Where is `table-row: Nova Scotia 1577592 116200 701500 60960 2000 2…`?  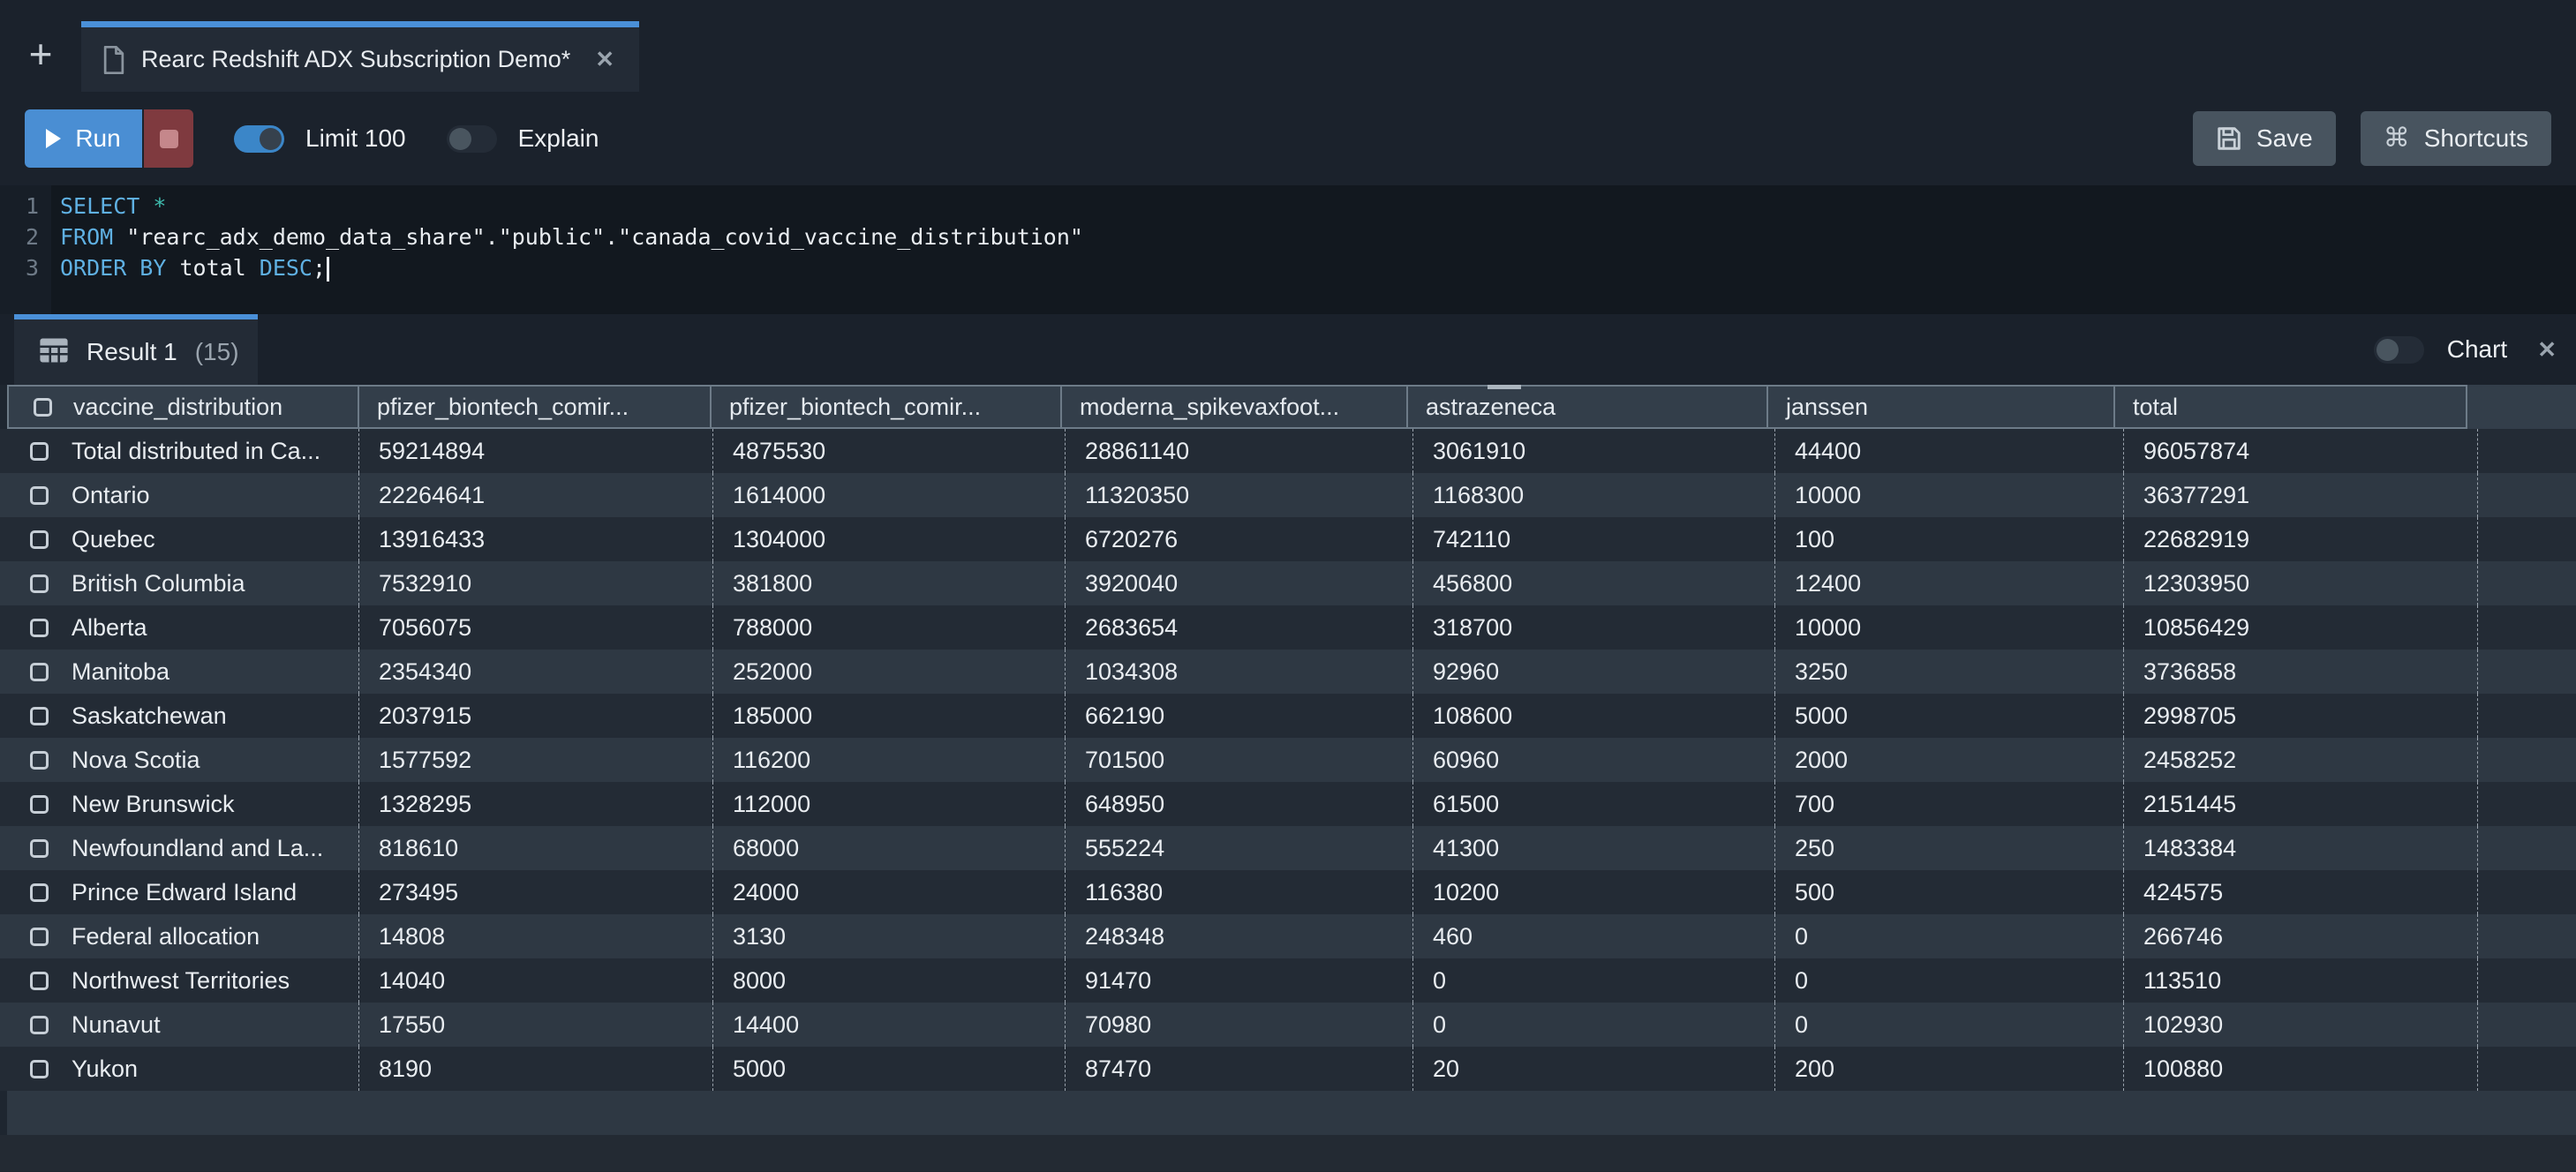
table-row: Nova Scotia 1577592 116200 701500 60960 2000 2… is located at coordinates (1288, 760).